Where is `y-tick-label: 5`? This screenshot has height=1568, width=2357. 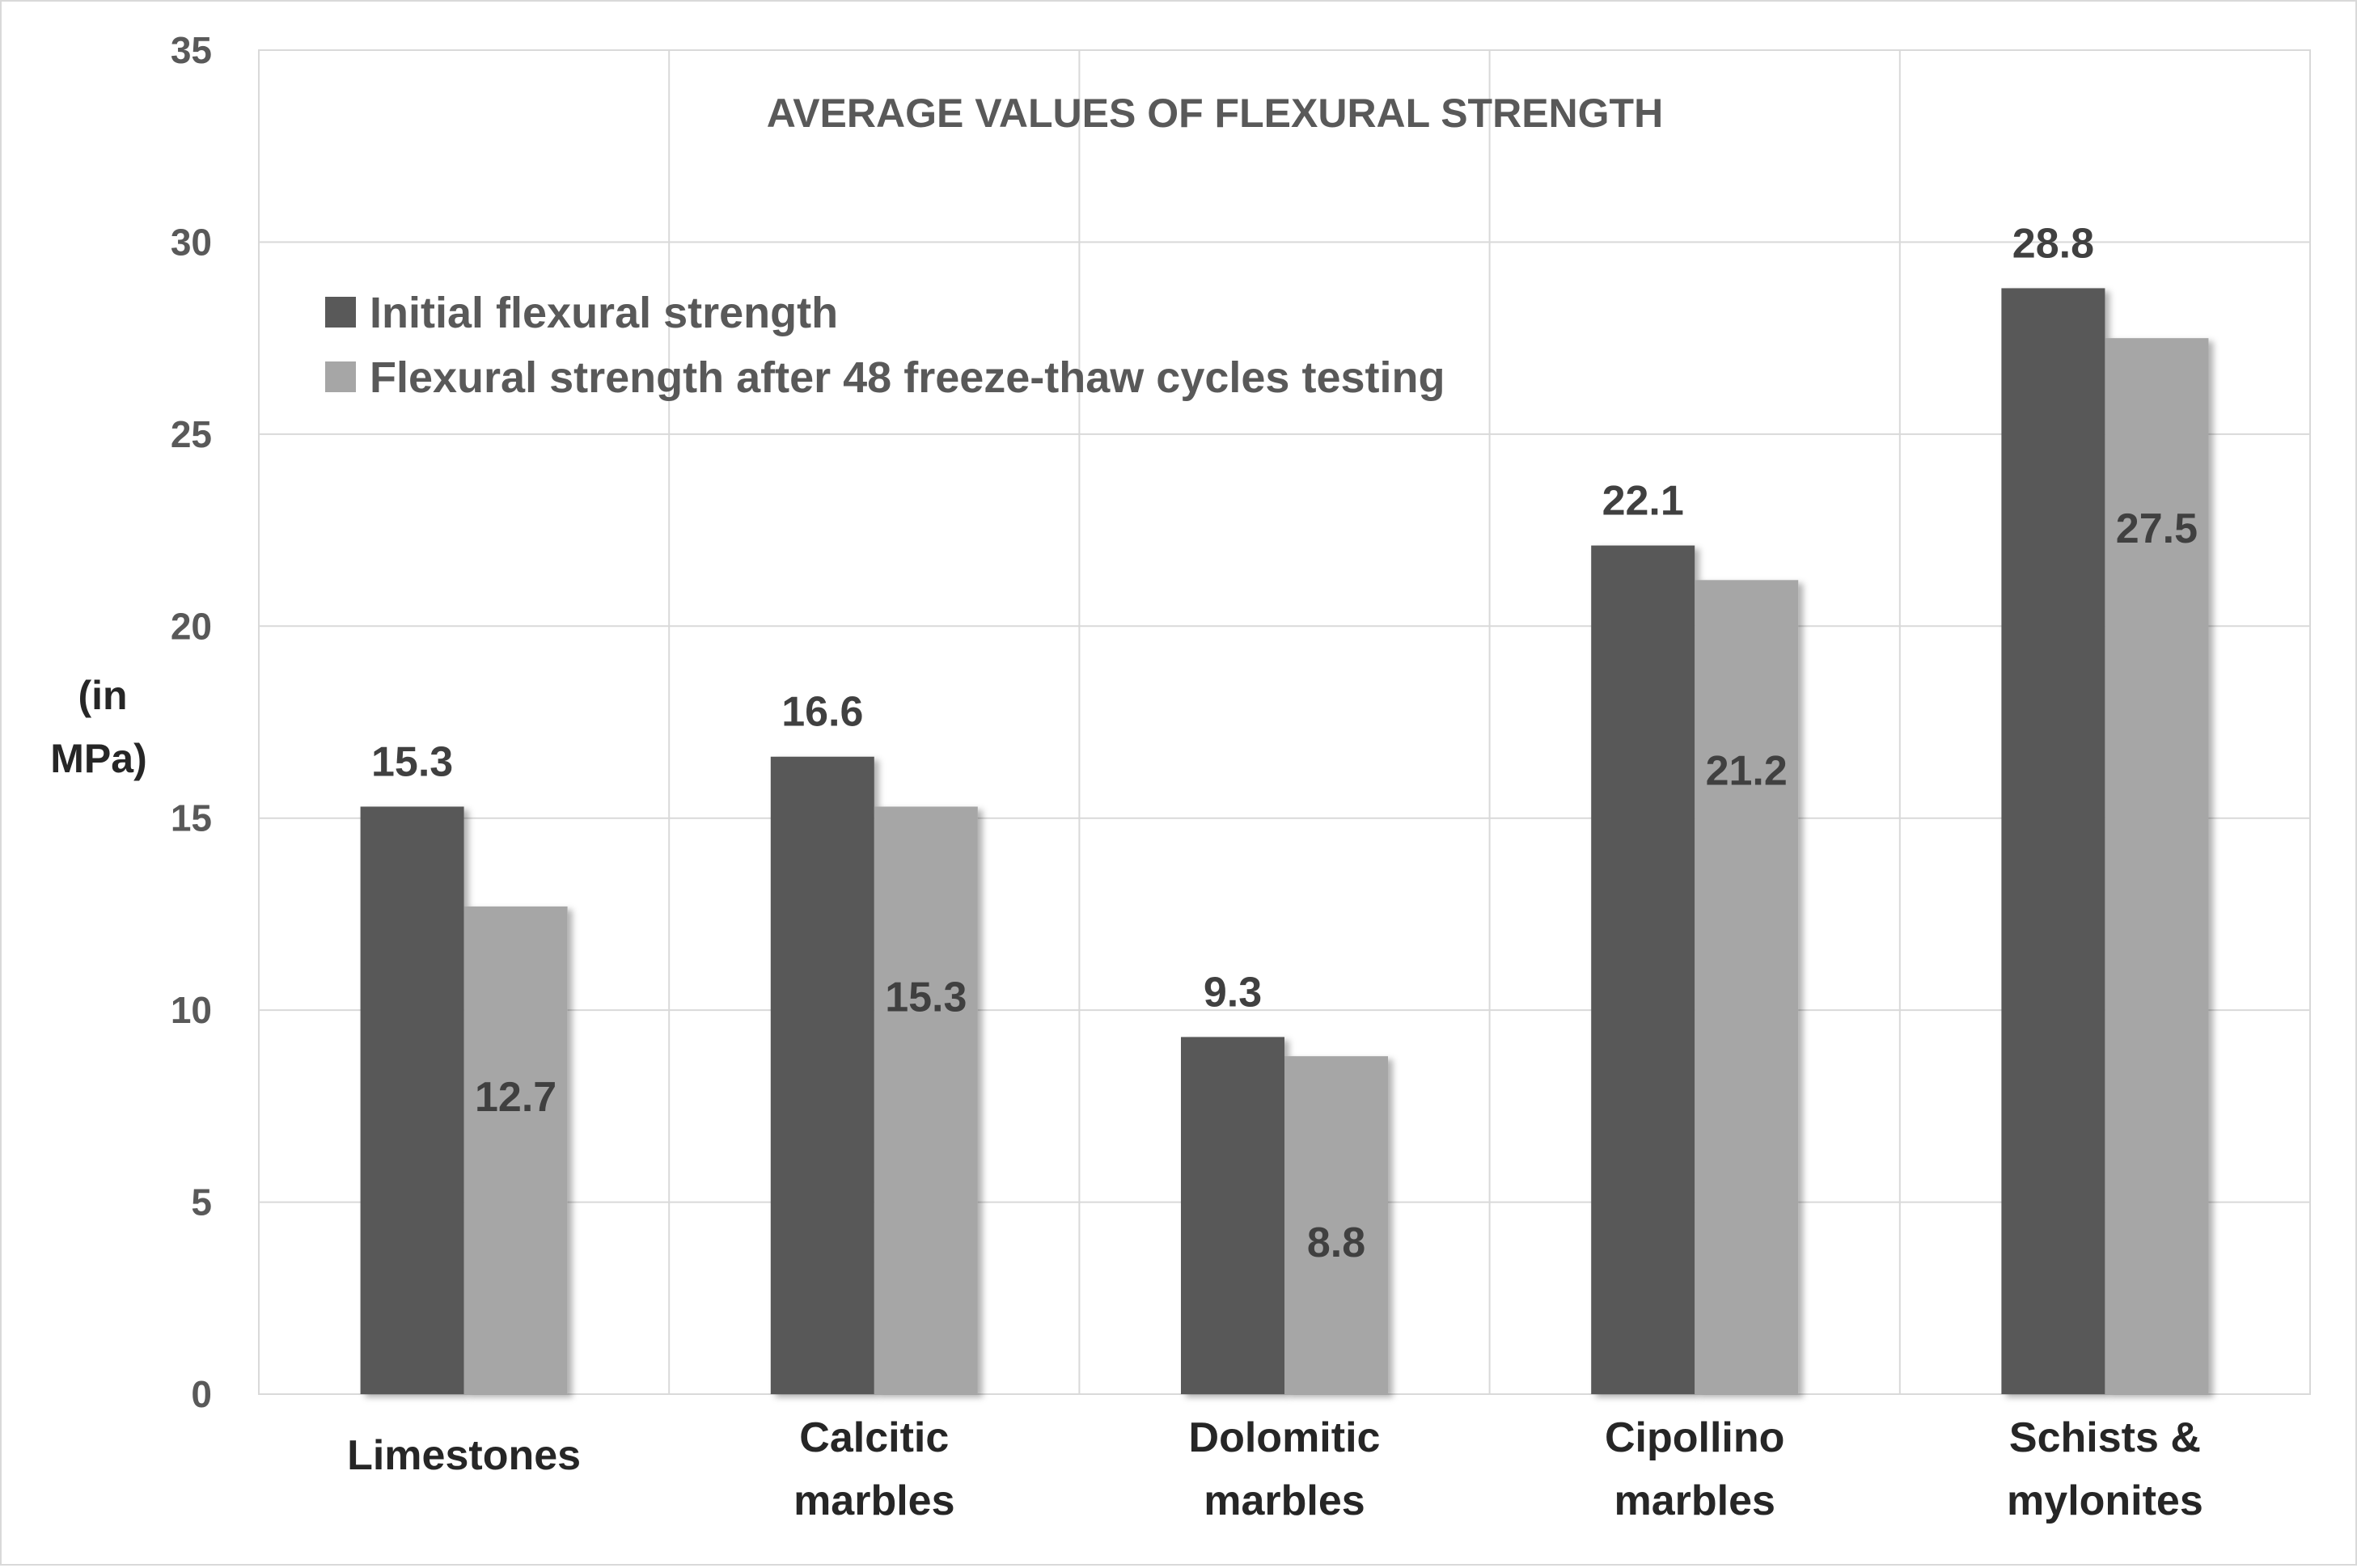
y-tick-label: 5 is located at coordinates (202, 1202).